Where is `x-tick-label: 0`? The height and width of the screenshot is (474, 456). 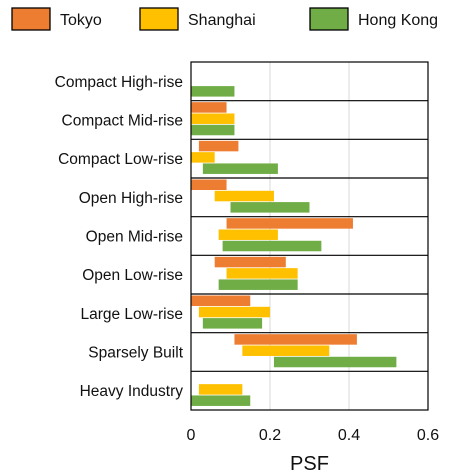 x-tick-label: 0 is located at coordinates (191, 435).